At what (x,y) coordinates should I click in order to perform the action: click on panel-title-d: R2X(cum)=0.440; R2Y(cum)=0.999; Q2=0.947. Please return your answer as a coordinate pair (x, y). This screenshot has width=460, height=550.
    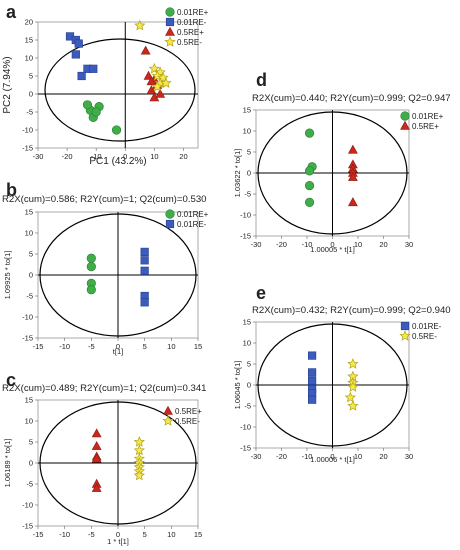
    Looking at the image, I should click on (351, 98).